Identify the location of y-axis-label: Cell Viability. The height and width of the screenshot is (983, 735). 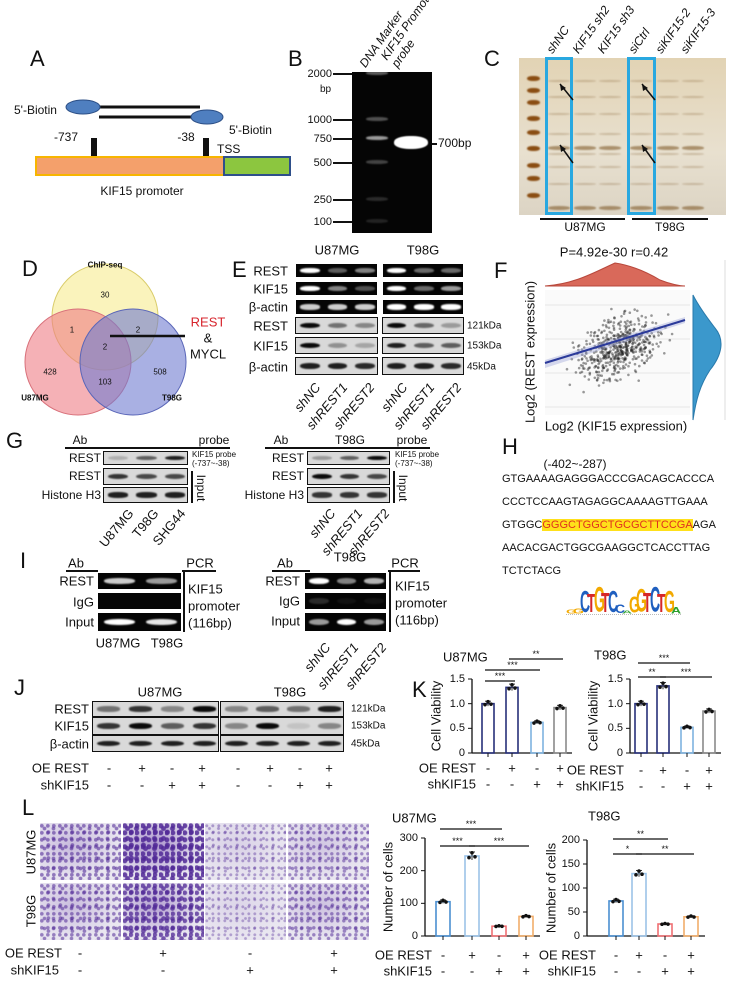
(436, 716).